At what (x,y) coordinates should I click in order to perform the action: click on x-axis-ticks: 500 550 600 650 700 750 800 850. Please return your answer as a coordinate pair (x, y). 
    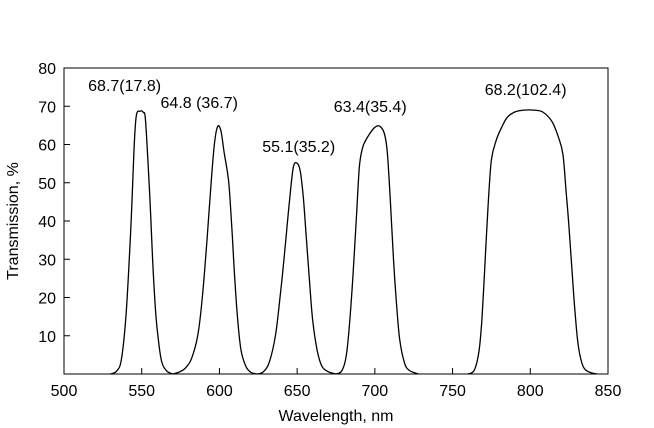
    Looking at the image, I should click on (336, 384).